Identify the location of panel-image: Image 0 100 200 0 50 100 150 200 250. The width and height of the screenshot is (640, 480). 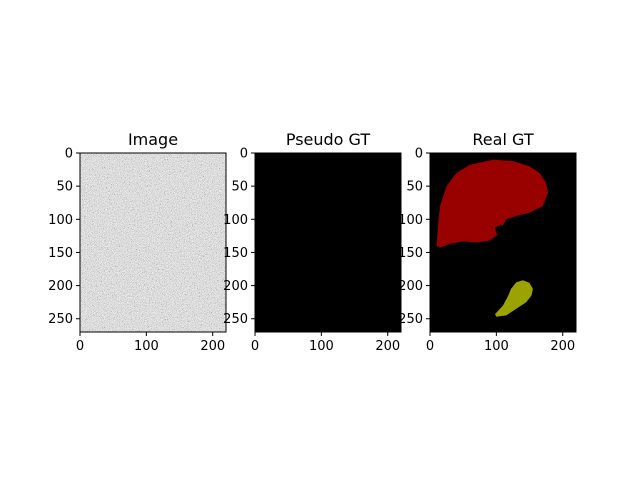
(137, 242).